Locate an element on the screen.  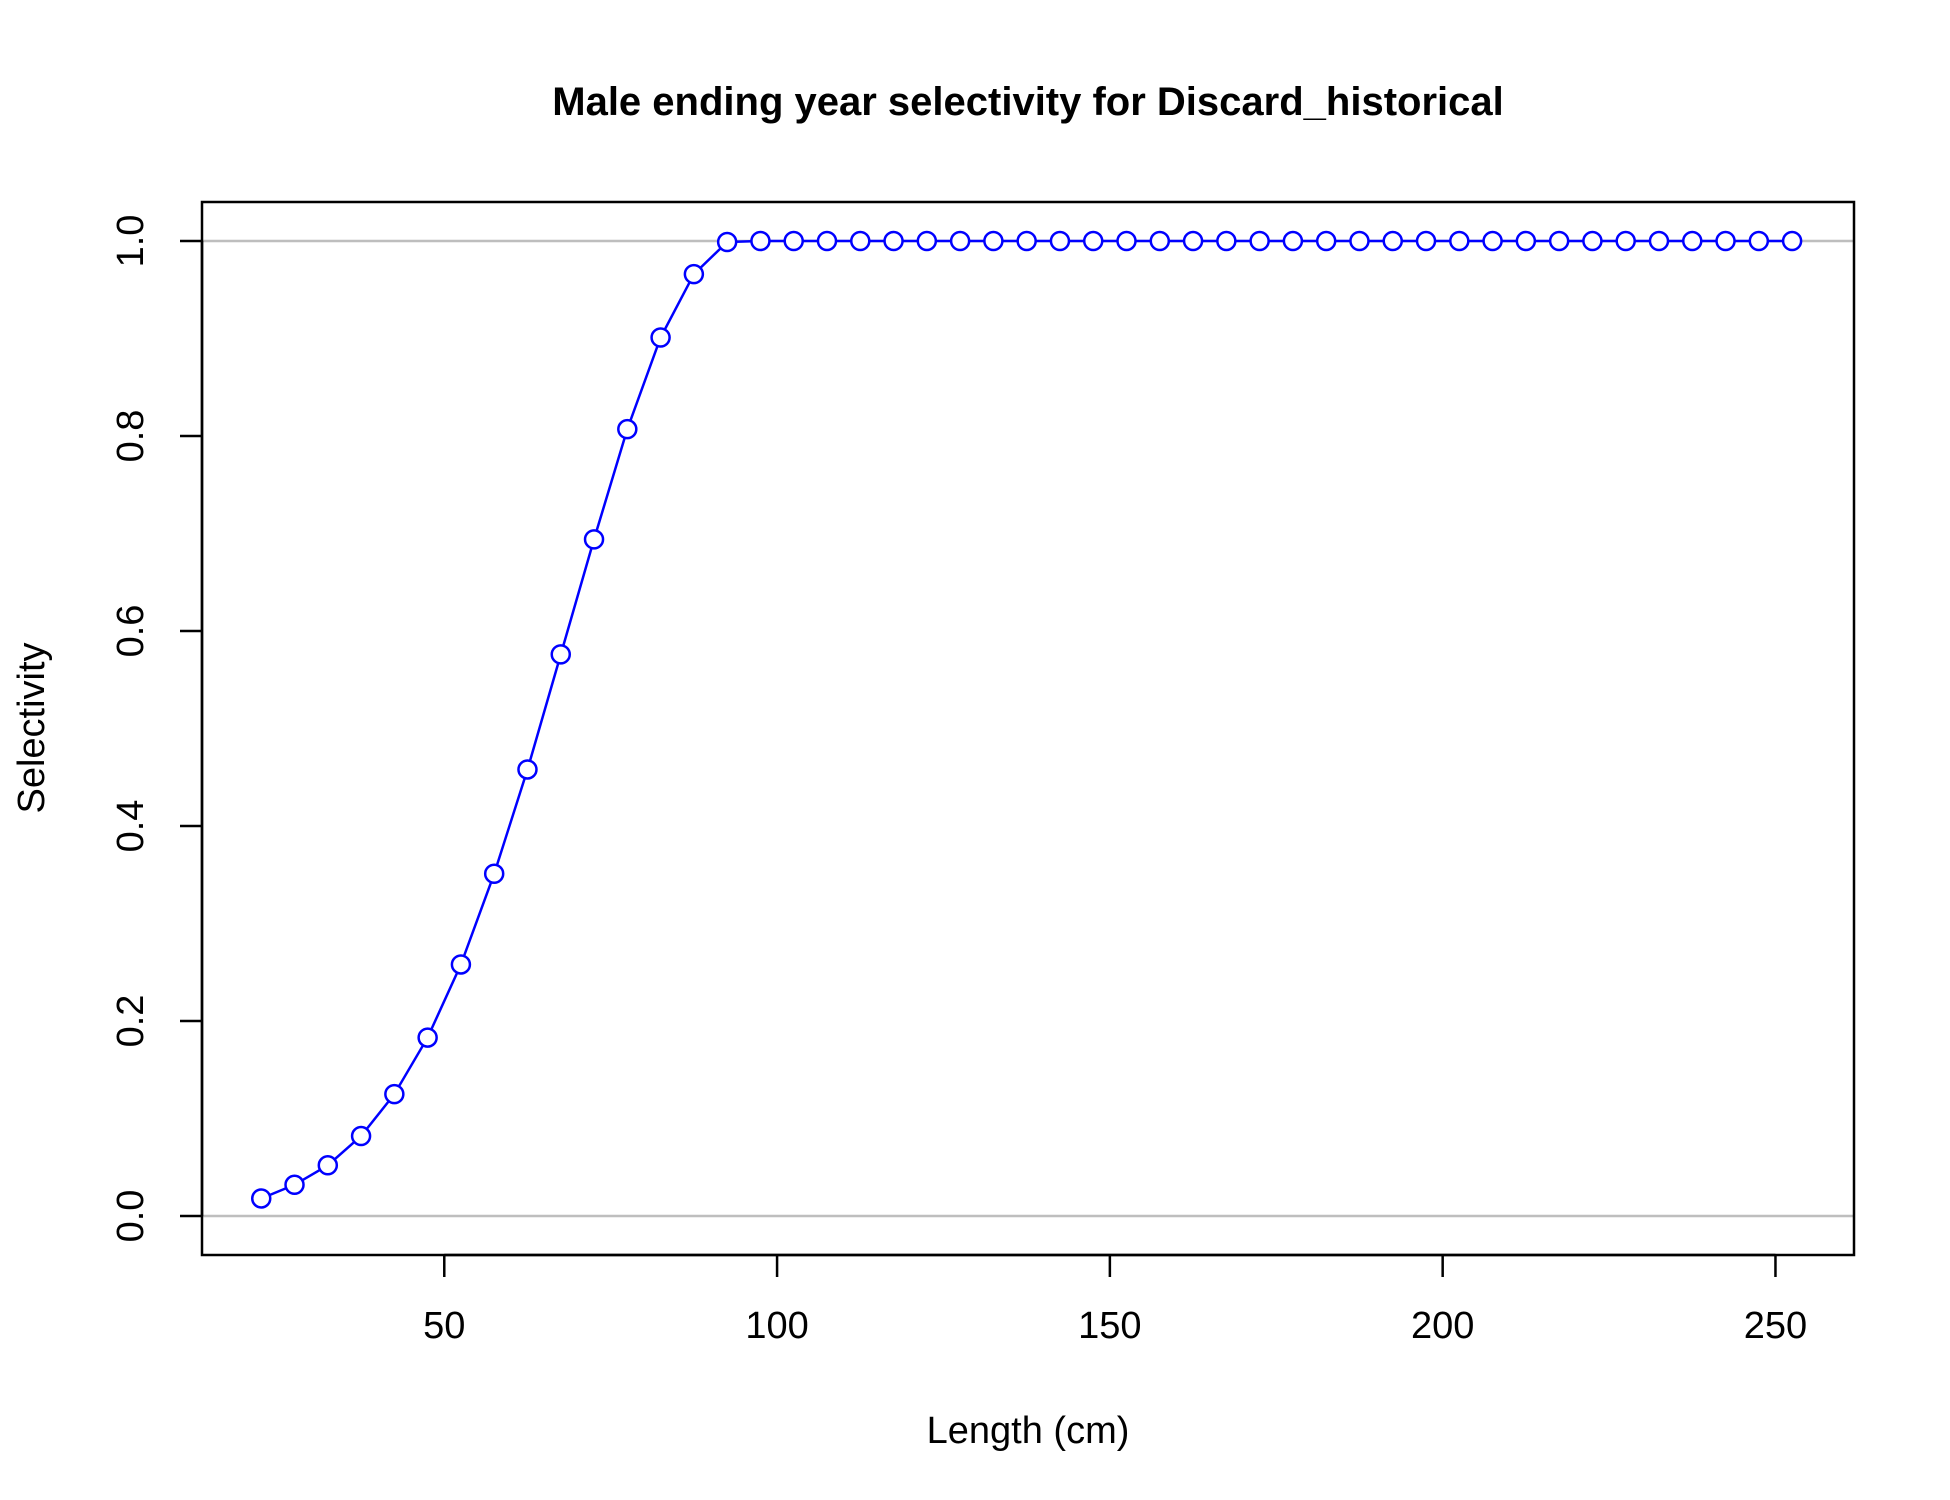
x-tick-label: 250 is located at coordinates (1775, 1326).